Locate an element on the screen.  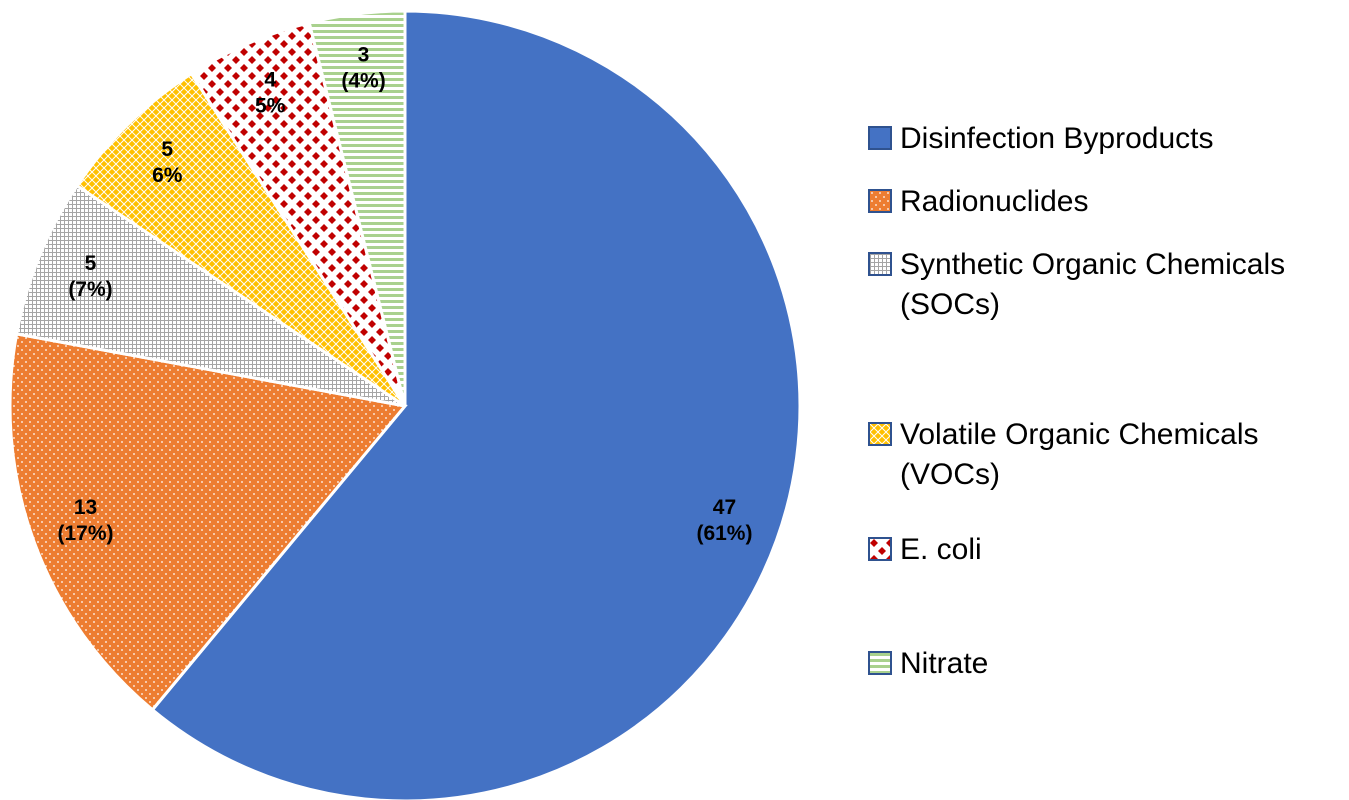
legend-item: Nitrate is located at coordinates (1105, 664).